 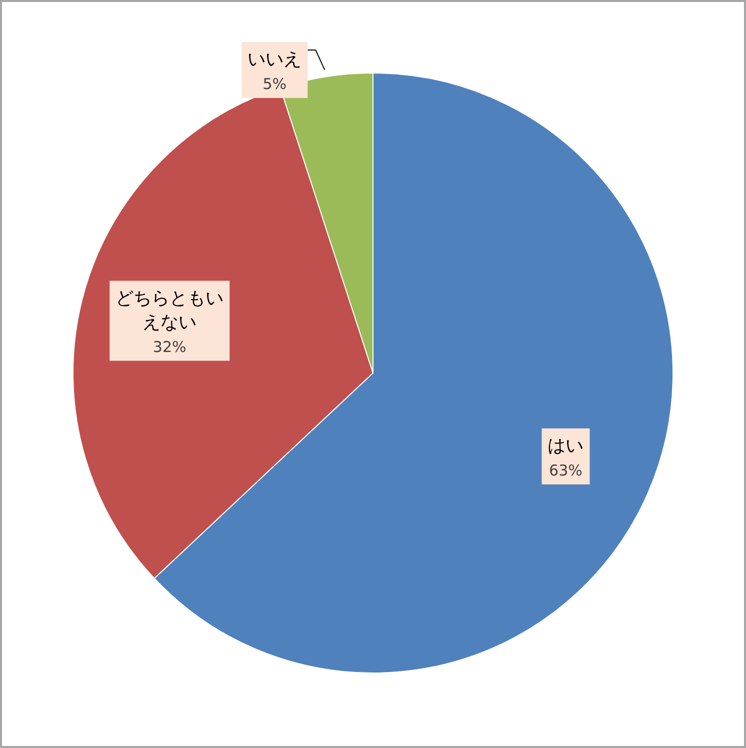 What do you see at coordinates (274, 84) in the screenshot?
I see `data-label: 5%` at bounding box center [274, 84].